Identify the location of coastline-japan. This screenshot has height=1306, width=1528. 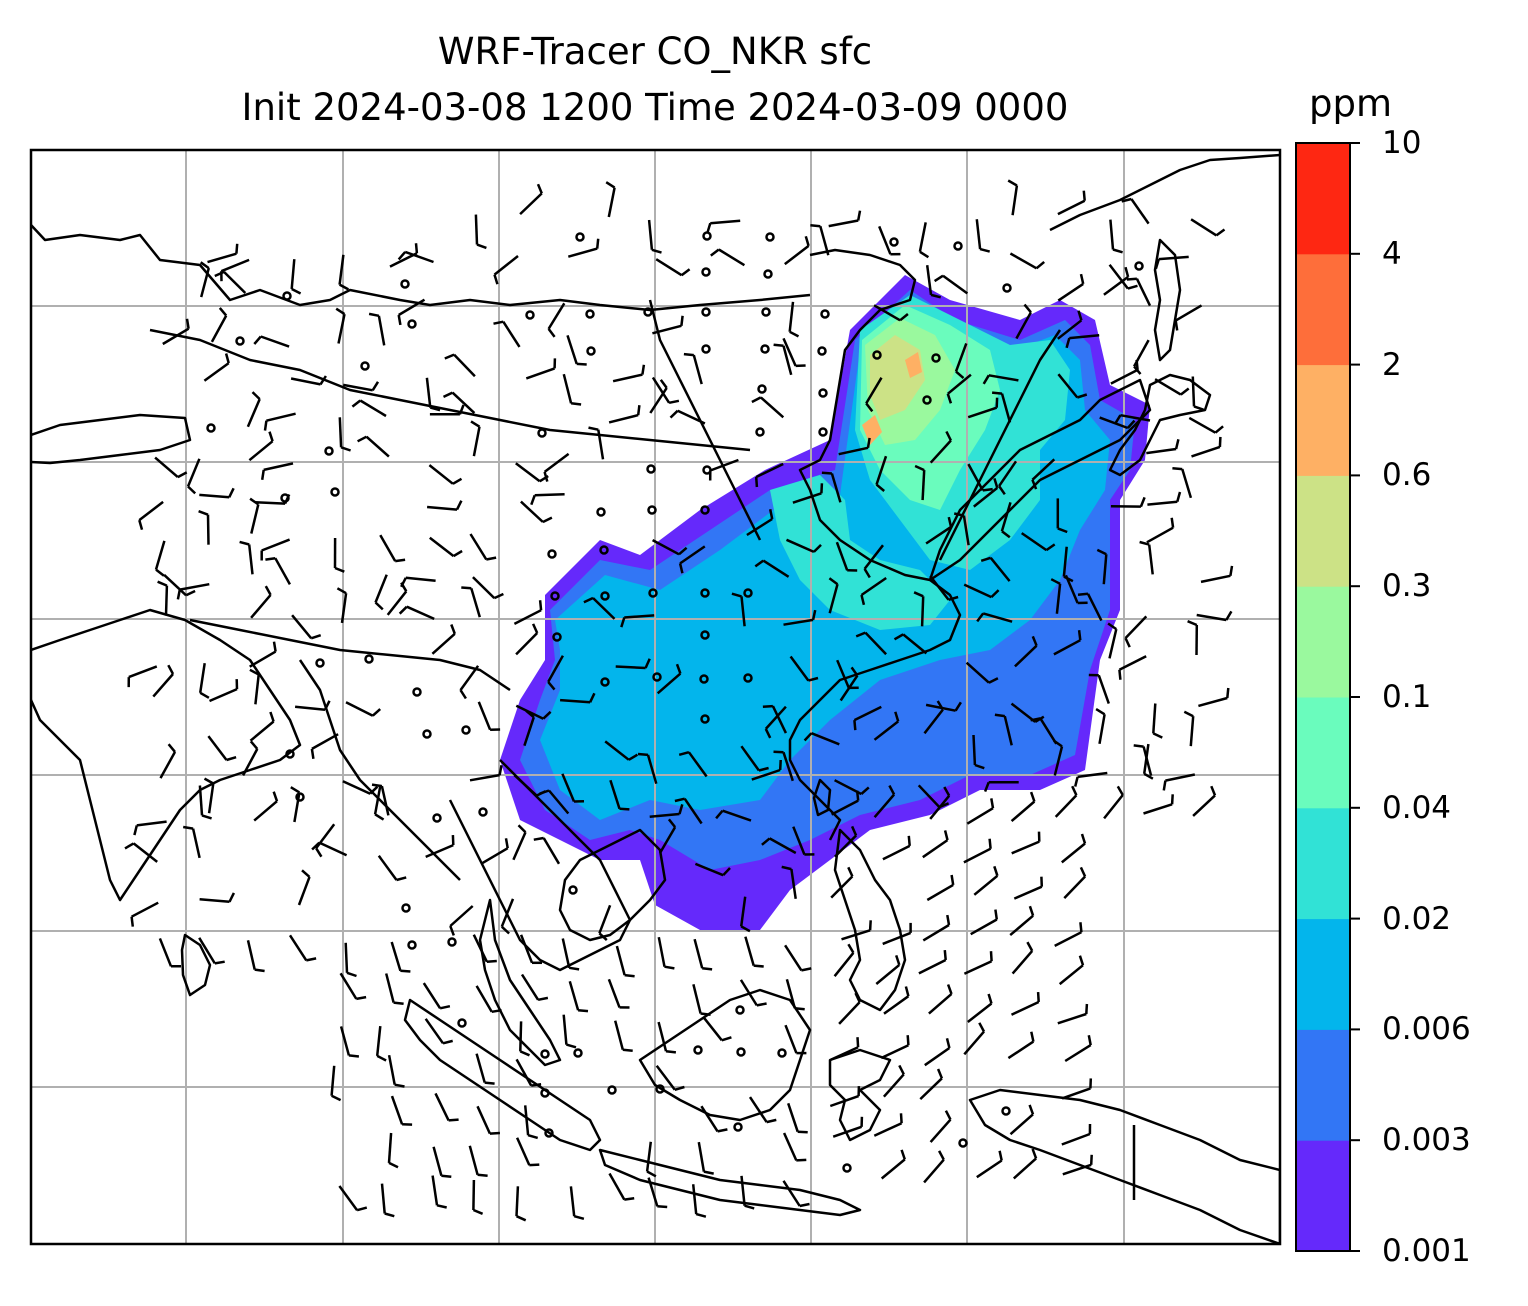
(1160, 425).